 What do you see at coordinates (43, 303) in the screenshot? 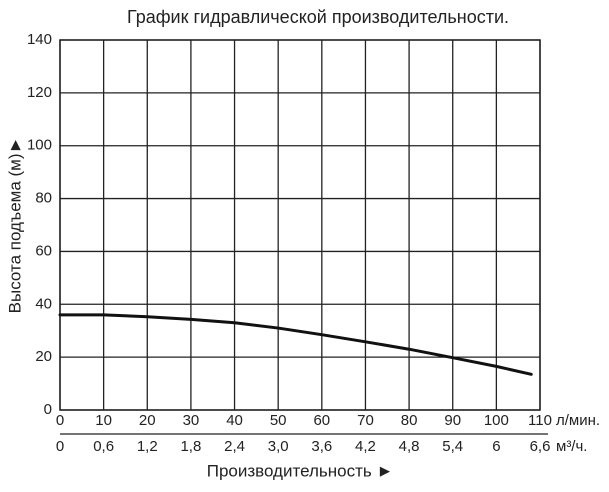
I see `y-tick-label: 40` at bounding box center [43, 303].